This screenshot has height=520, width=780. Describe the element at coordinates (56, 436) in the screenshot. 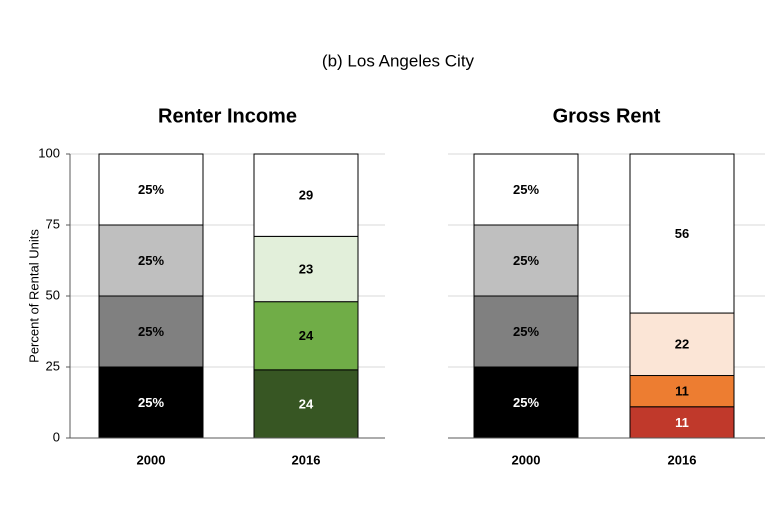

I see `y-tick-label: 0` at that location.